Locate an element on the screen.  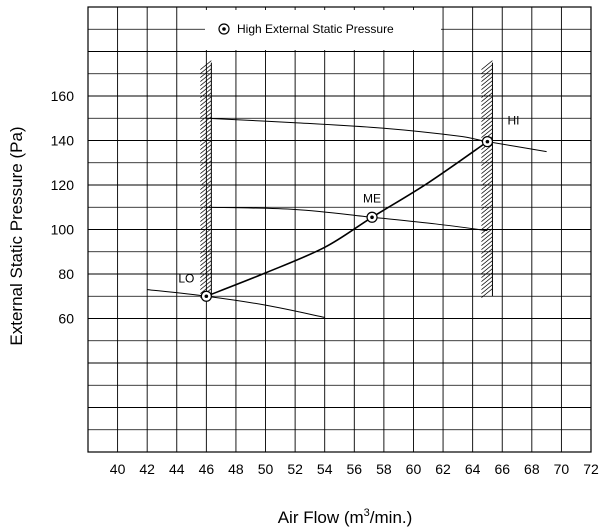
y-tick-label: 160 is located at coordinates (63, 96).